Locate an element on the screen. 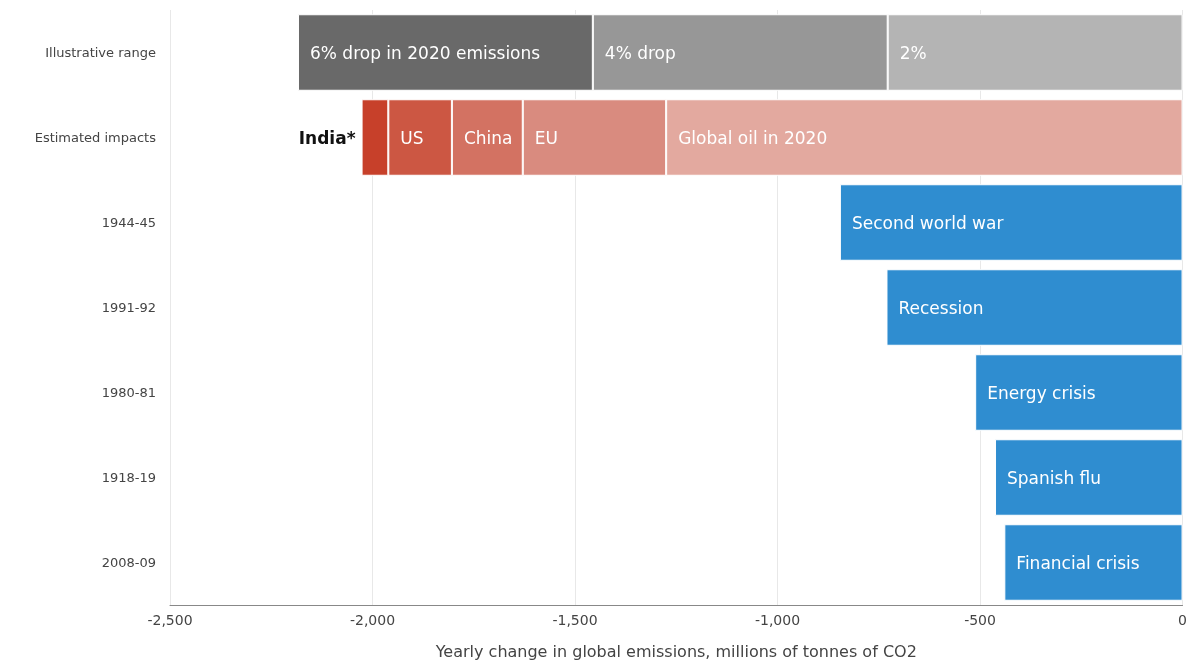  x-tick-label: -1,500 is located at coordinates (575, 620).